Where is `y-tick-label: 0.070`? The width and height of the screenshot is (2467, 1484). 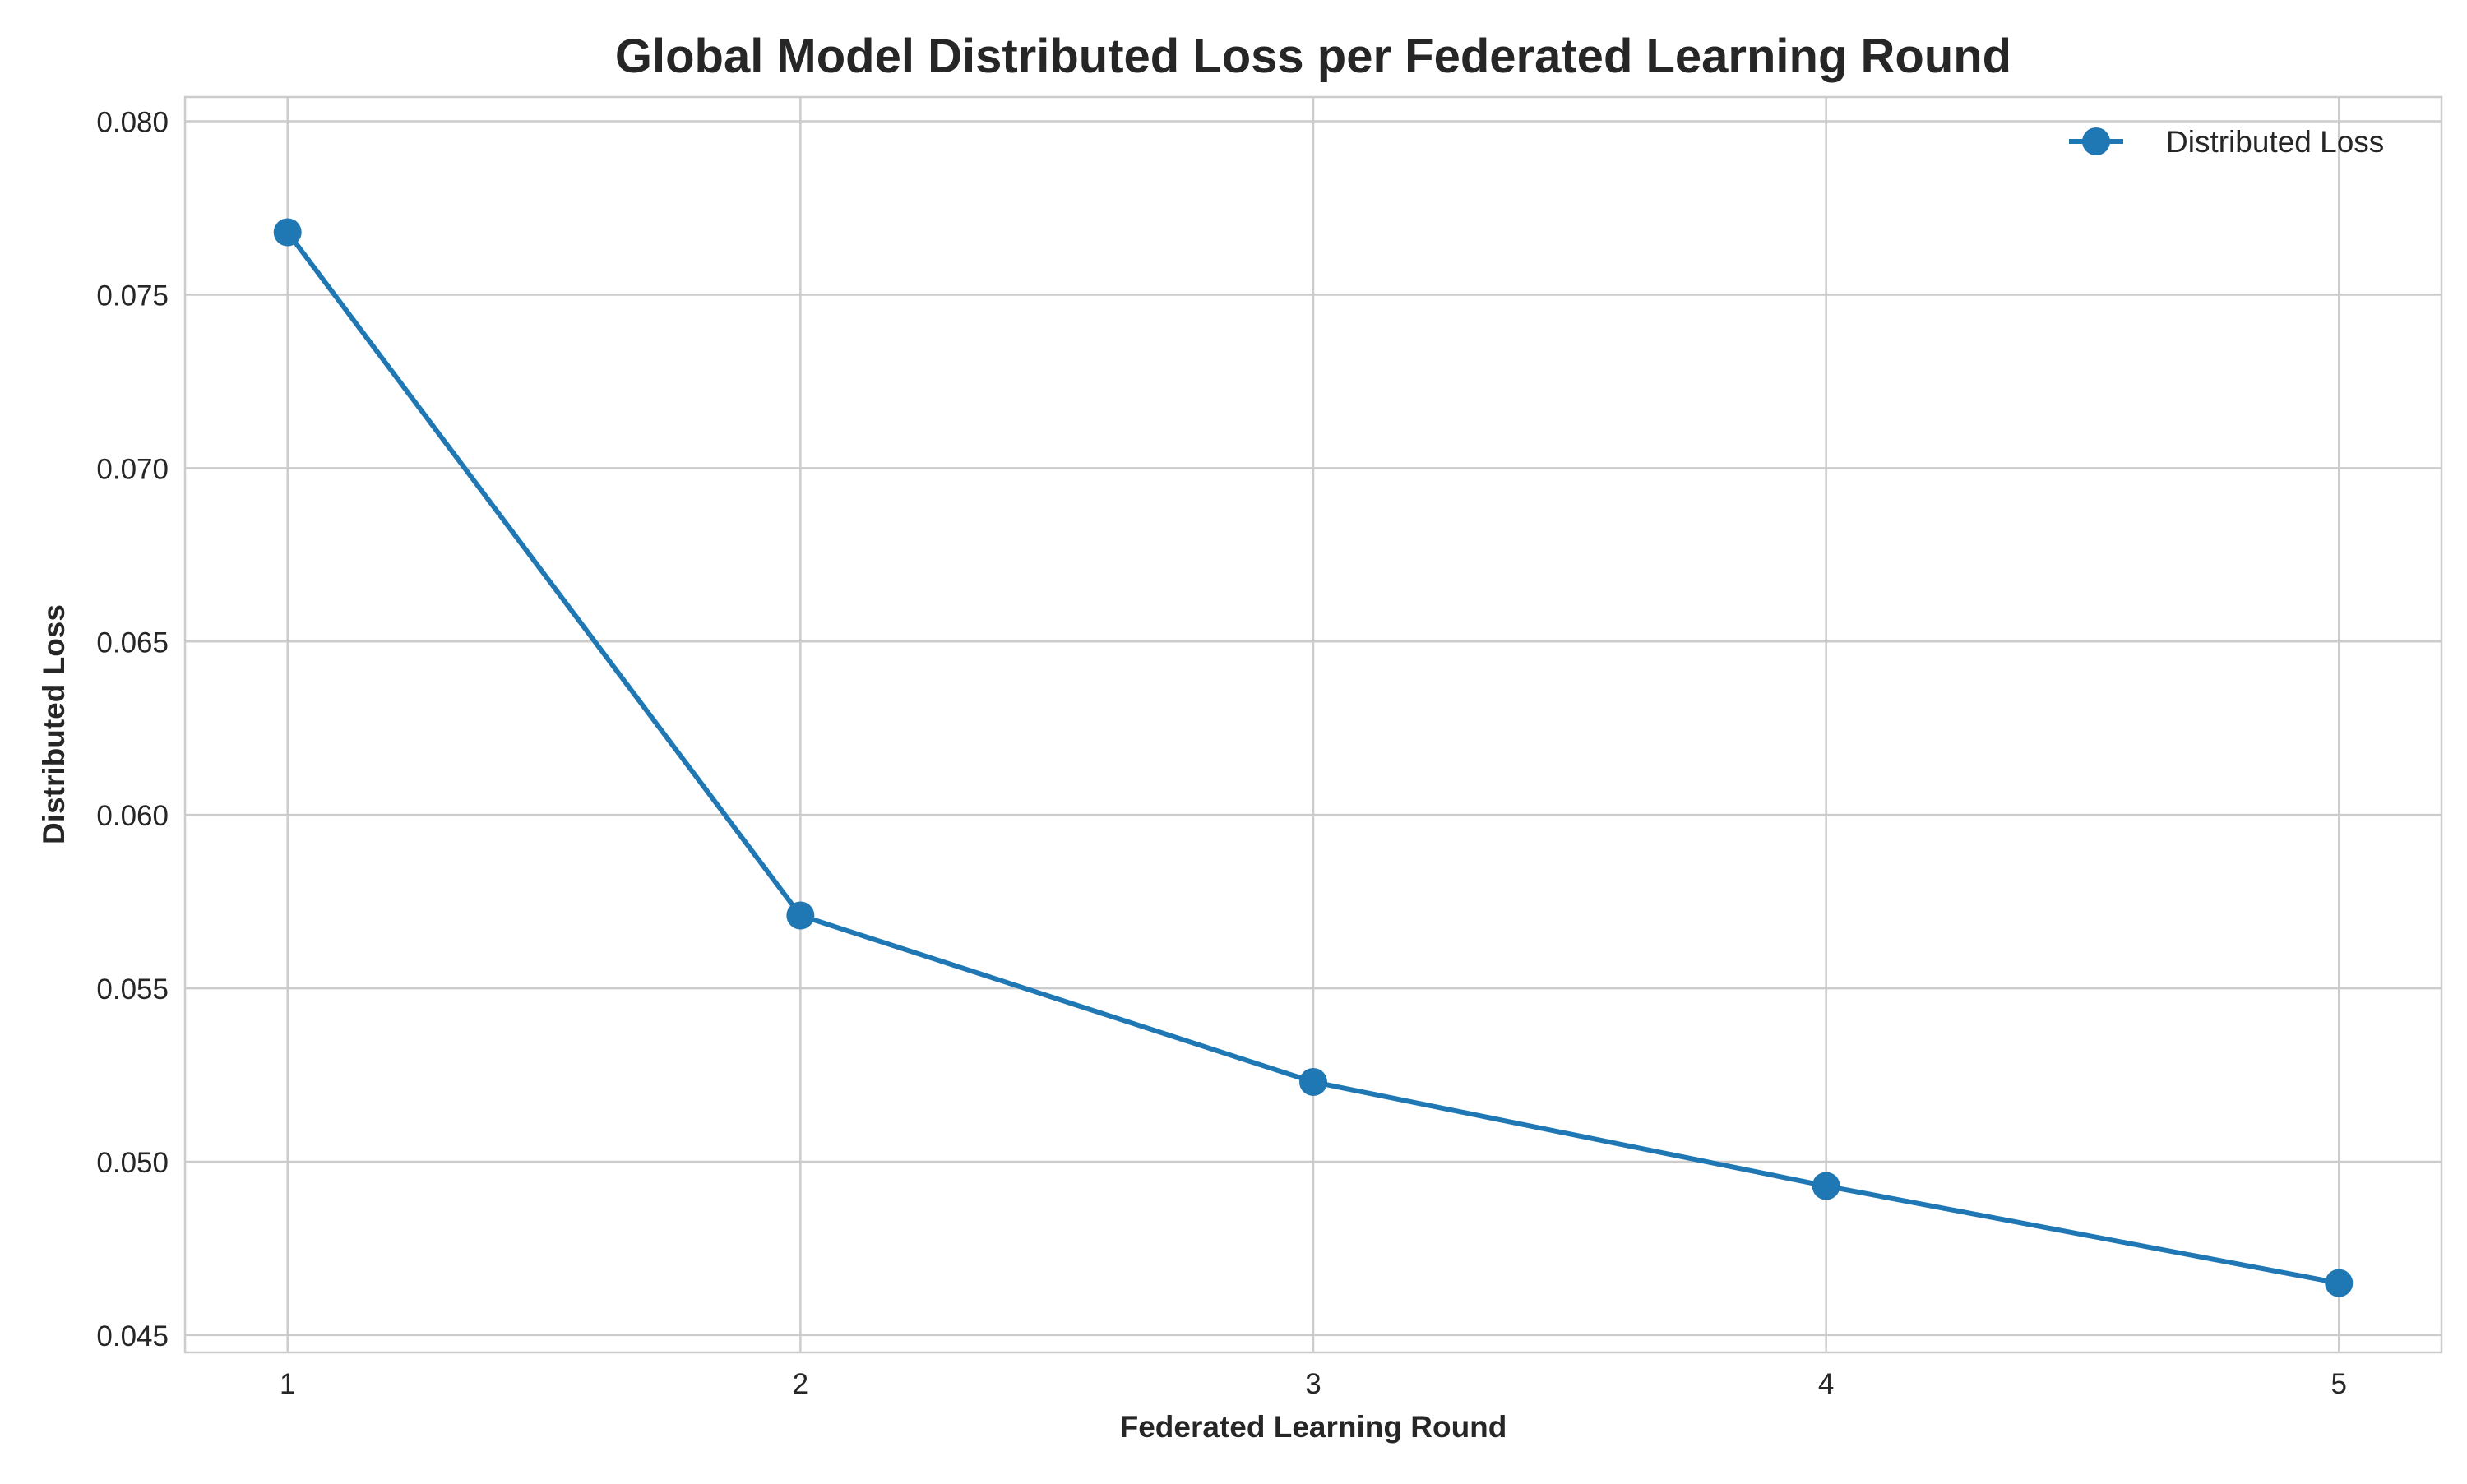
y-tick-label: 0.070 is located at coordinates (132, 469).